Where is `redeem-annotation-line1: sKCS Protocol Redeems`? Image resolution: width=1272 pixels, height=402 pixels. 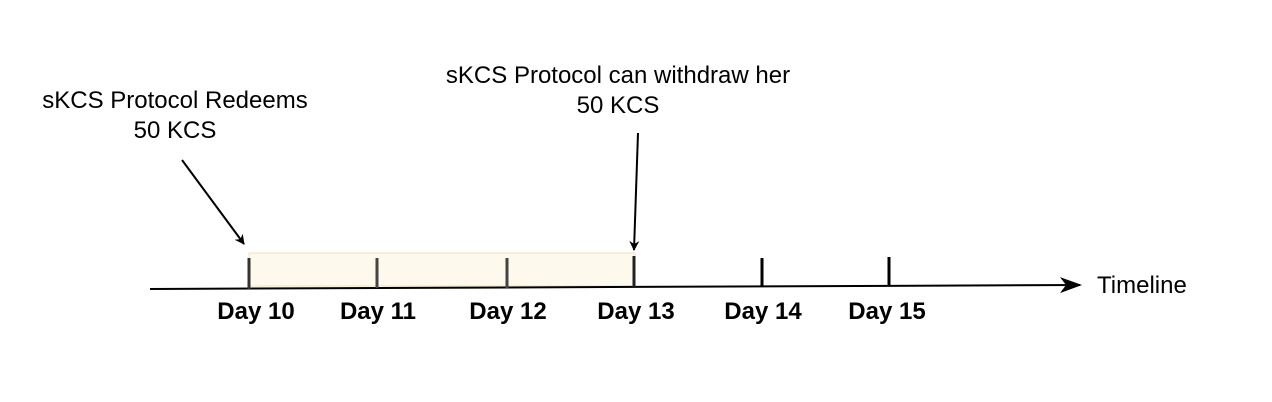 redeem-annotation-line1: sKCS Protocol Redeems is located at coordinates (175, 100).